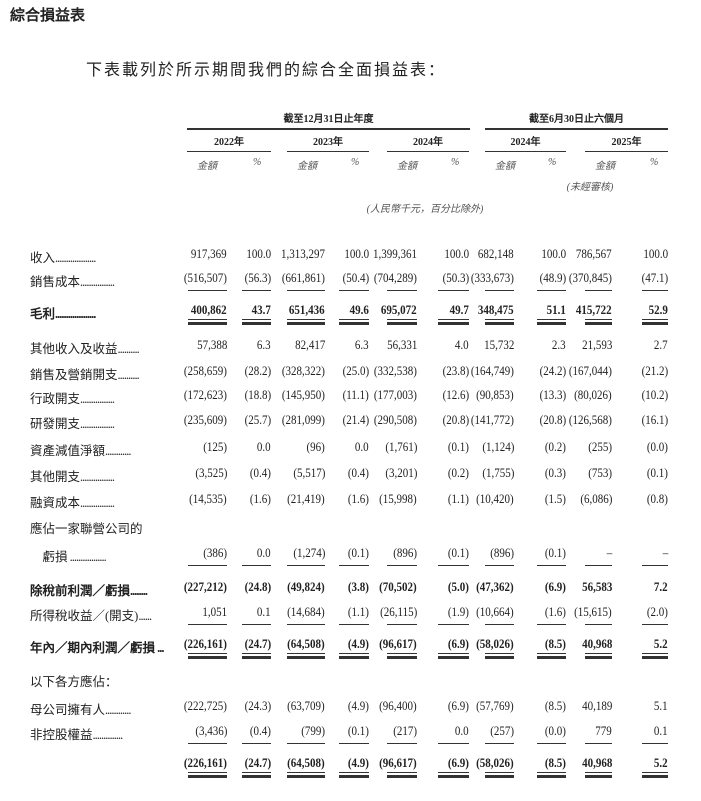 This screenshot has width=701, height=801. Describe the element at coordinates (257, 371) in the screenshot. I see `pct-cell: (28.2)` at that location.